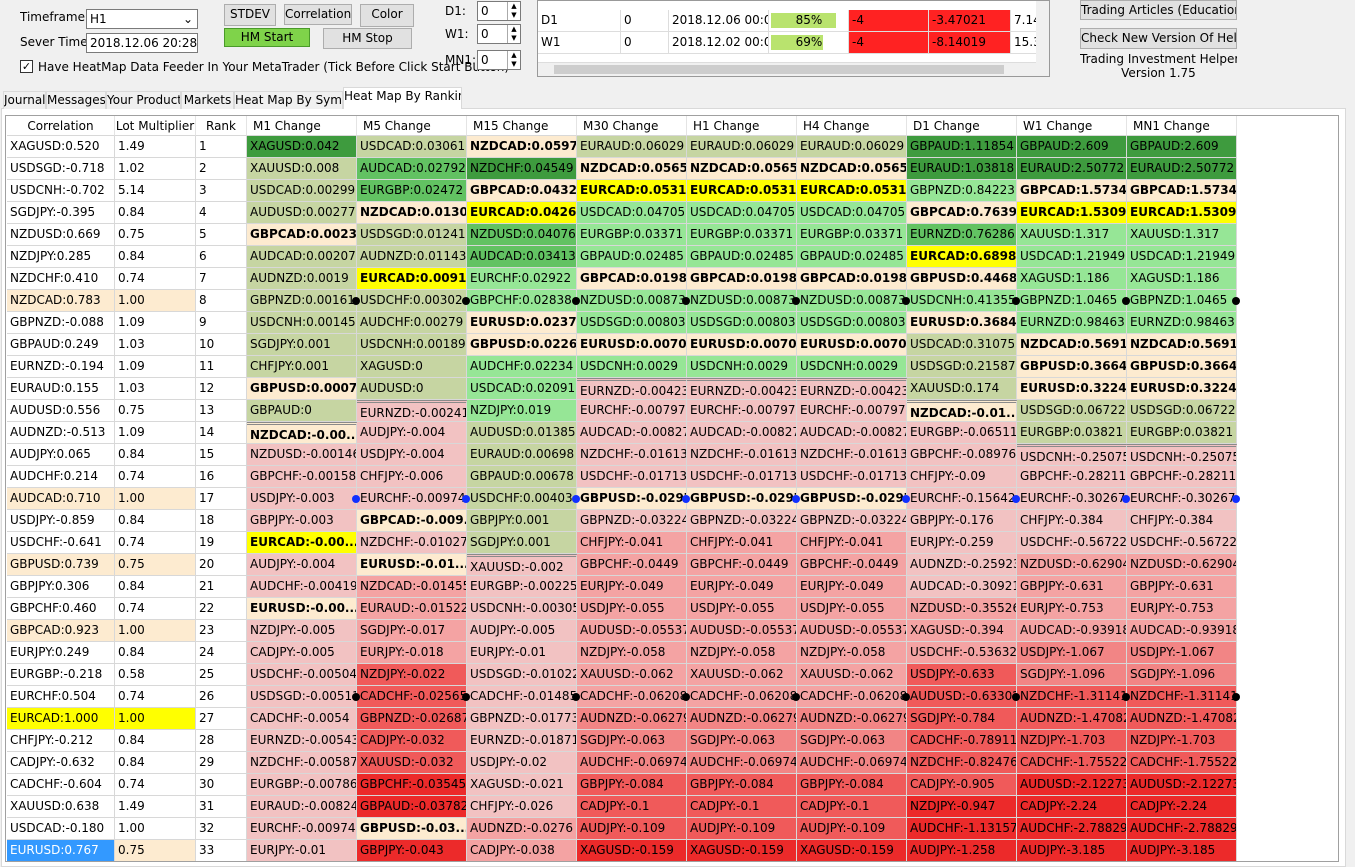  Describe the element at coordinates (742, 850) in the screenshot. I see `cell: XAGUSD:-0.159` at that location.